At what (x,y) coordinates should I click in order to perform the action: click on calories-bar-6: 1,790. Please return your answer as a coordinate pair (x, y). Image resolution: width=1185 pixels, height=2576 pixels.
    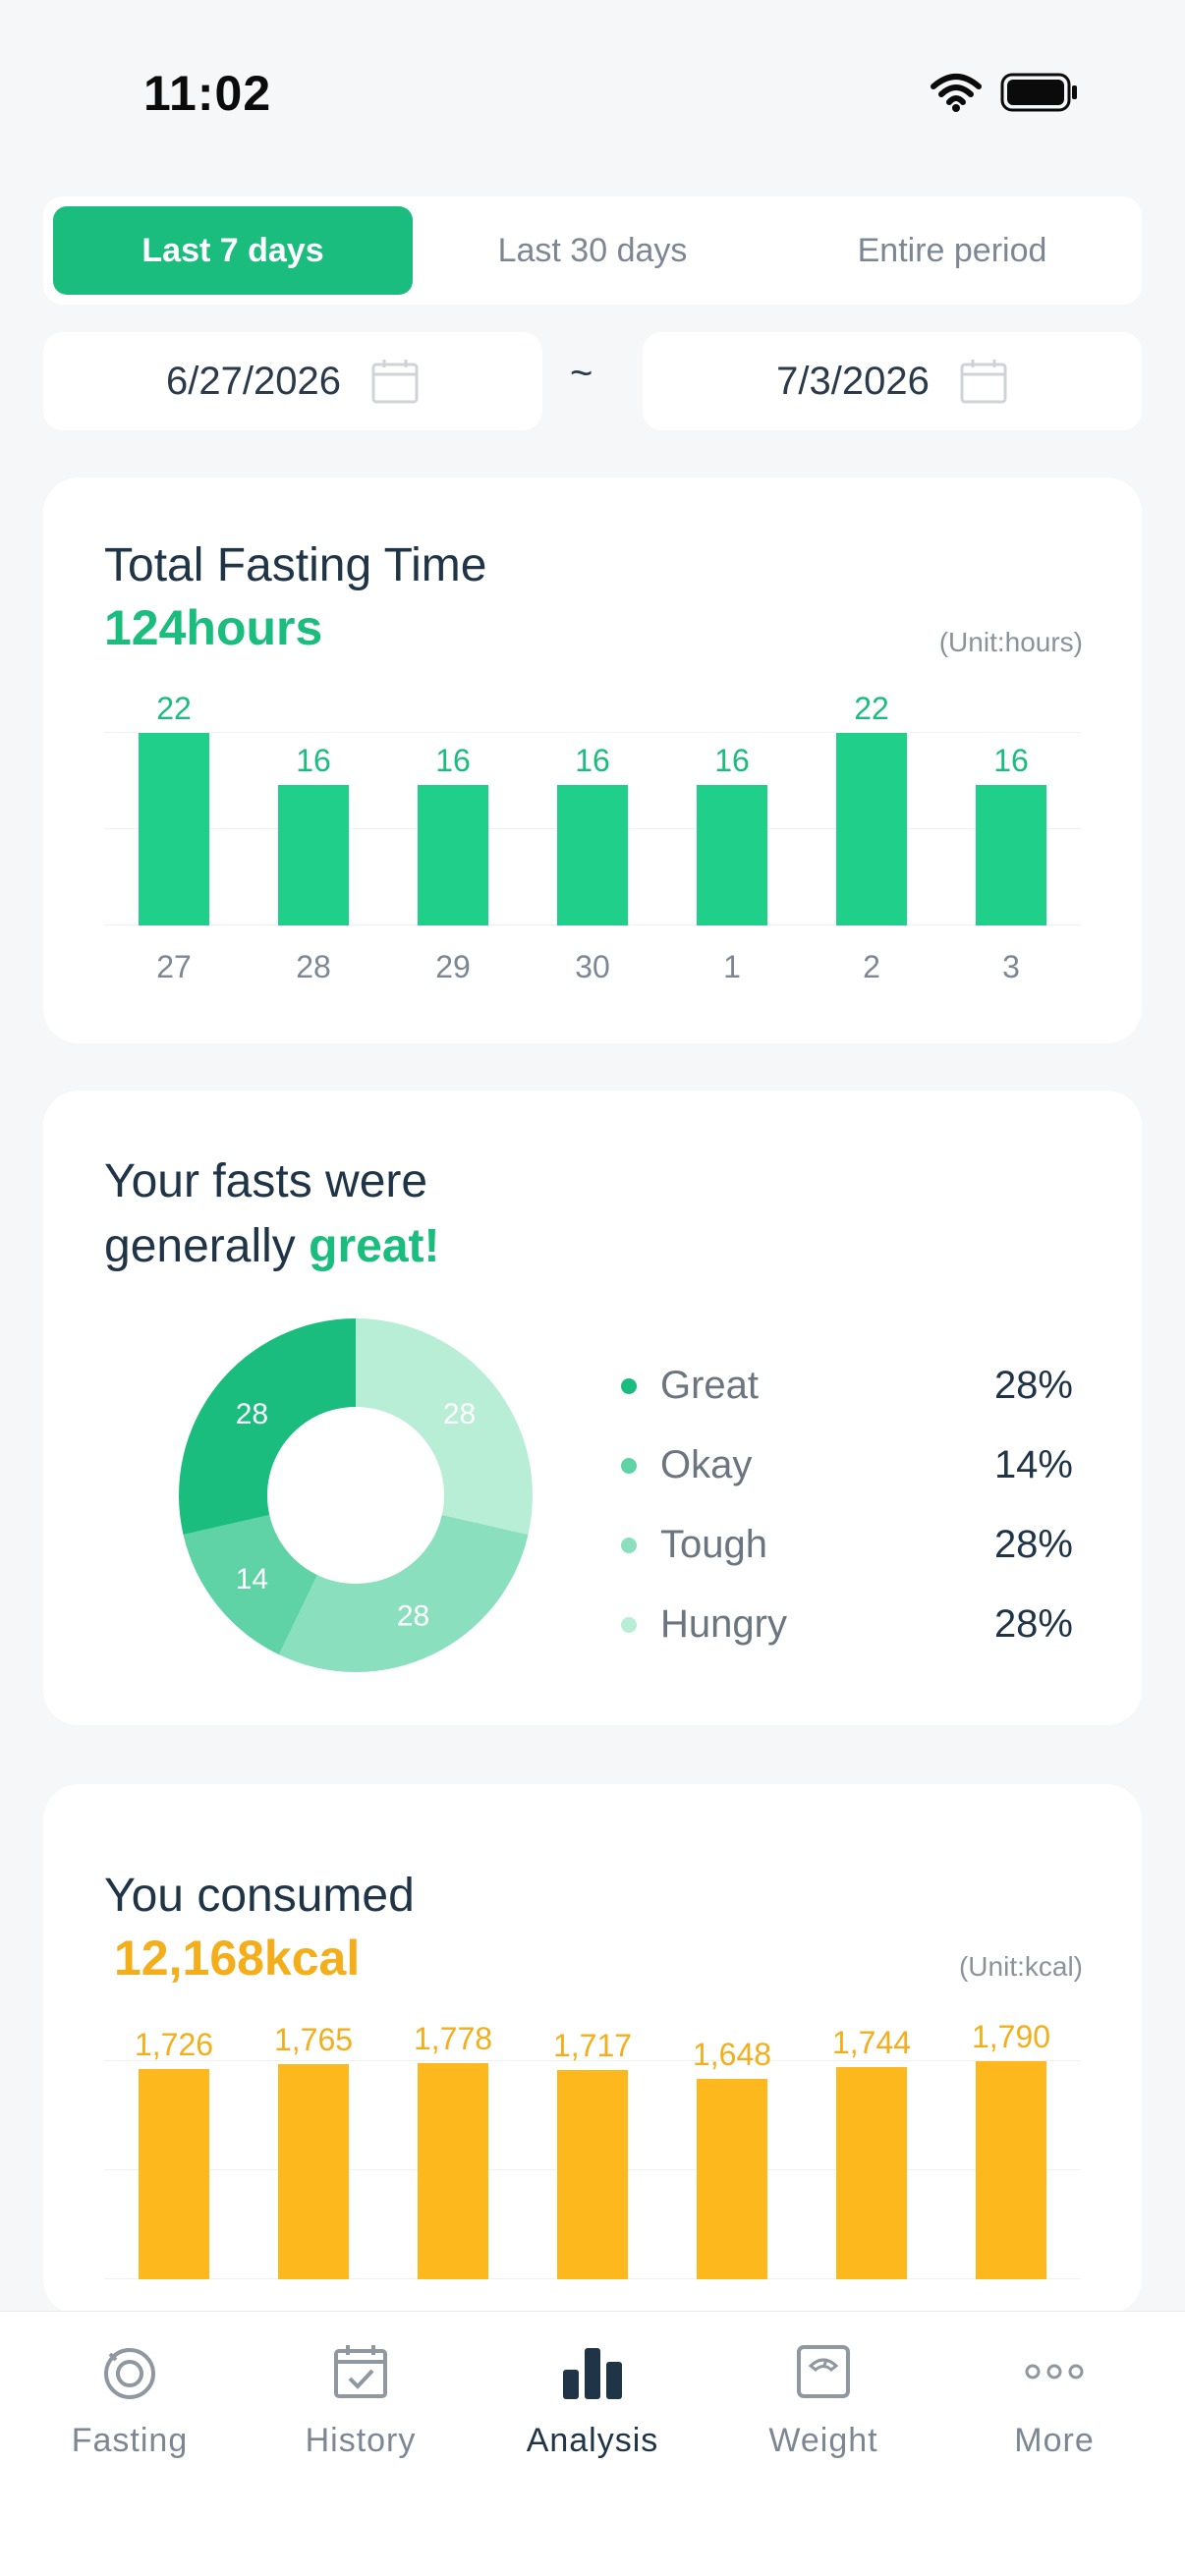
    Looking at the image, I should click on (1011, 2149).